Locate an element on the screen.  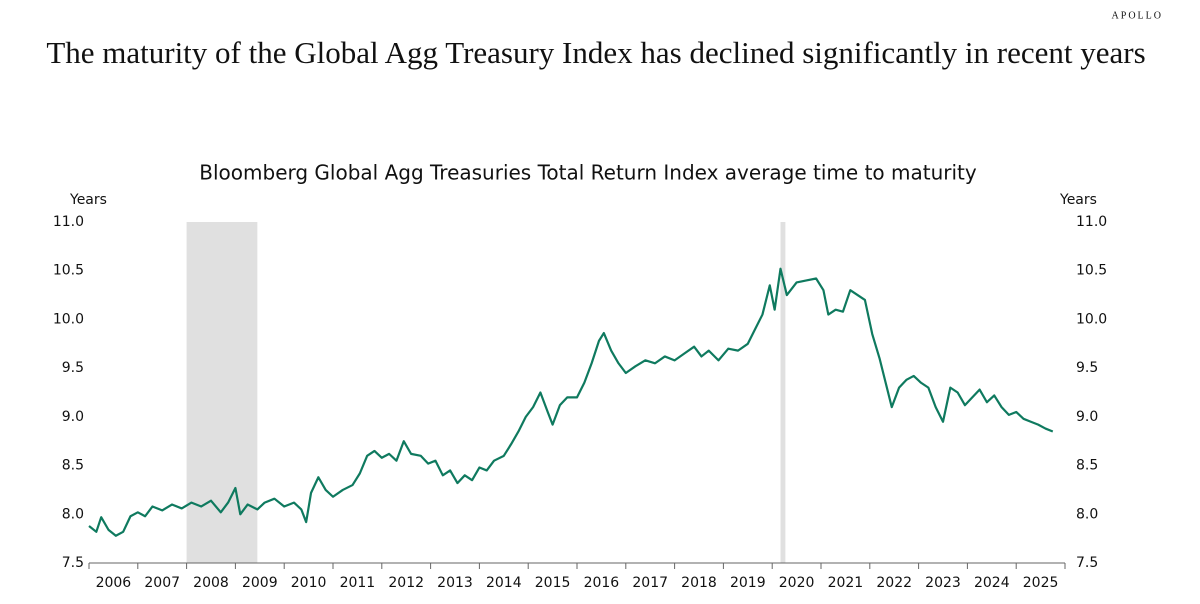
x-tick-label: 2012 is located at coordinates (406, 583).